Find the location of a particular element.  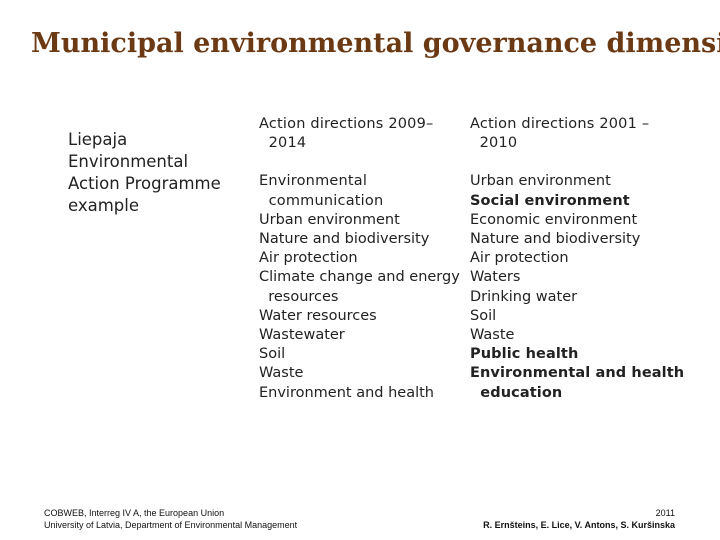

programme-label-line: Action Programme is located at coordinates (144, 183).